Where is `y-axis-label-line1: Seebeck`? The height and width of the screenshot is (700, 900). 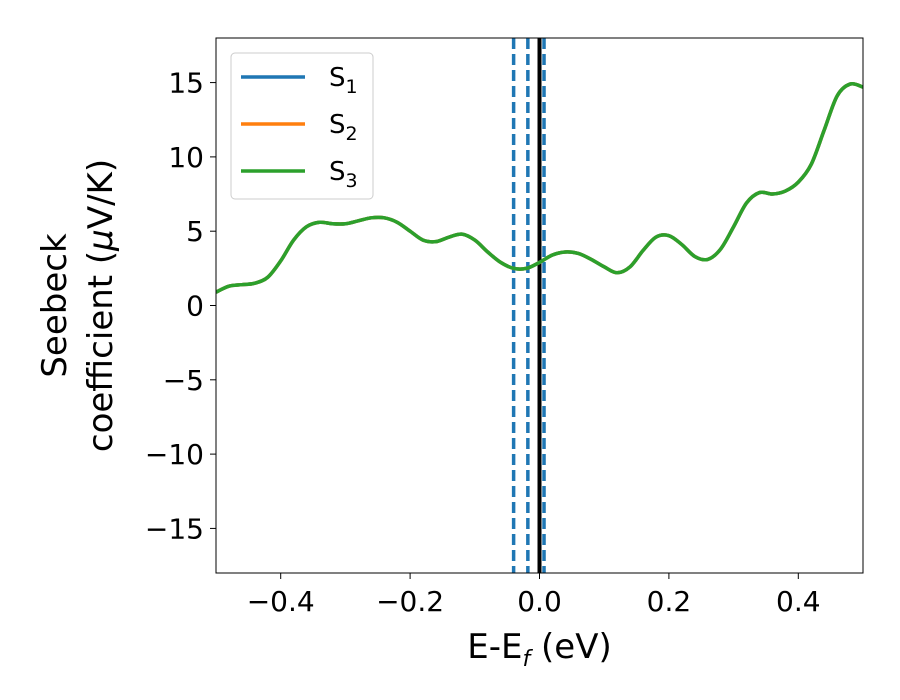
y-axis-label-line1: Seebeck is located at coordinates (55, 305).